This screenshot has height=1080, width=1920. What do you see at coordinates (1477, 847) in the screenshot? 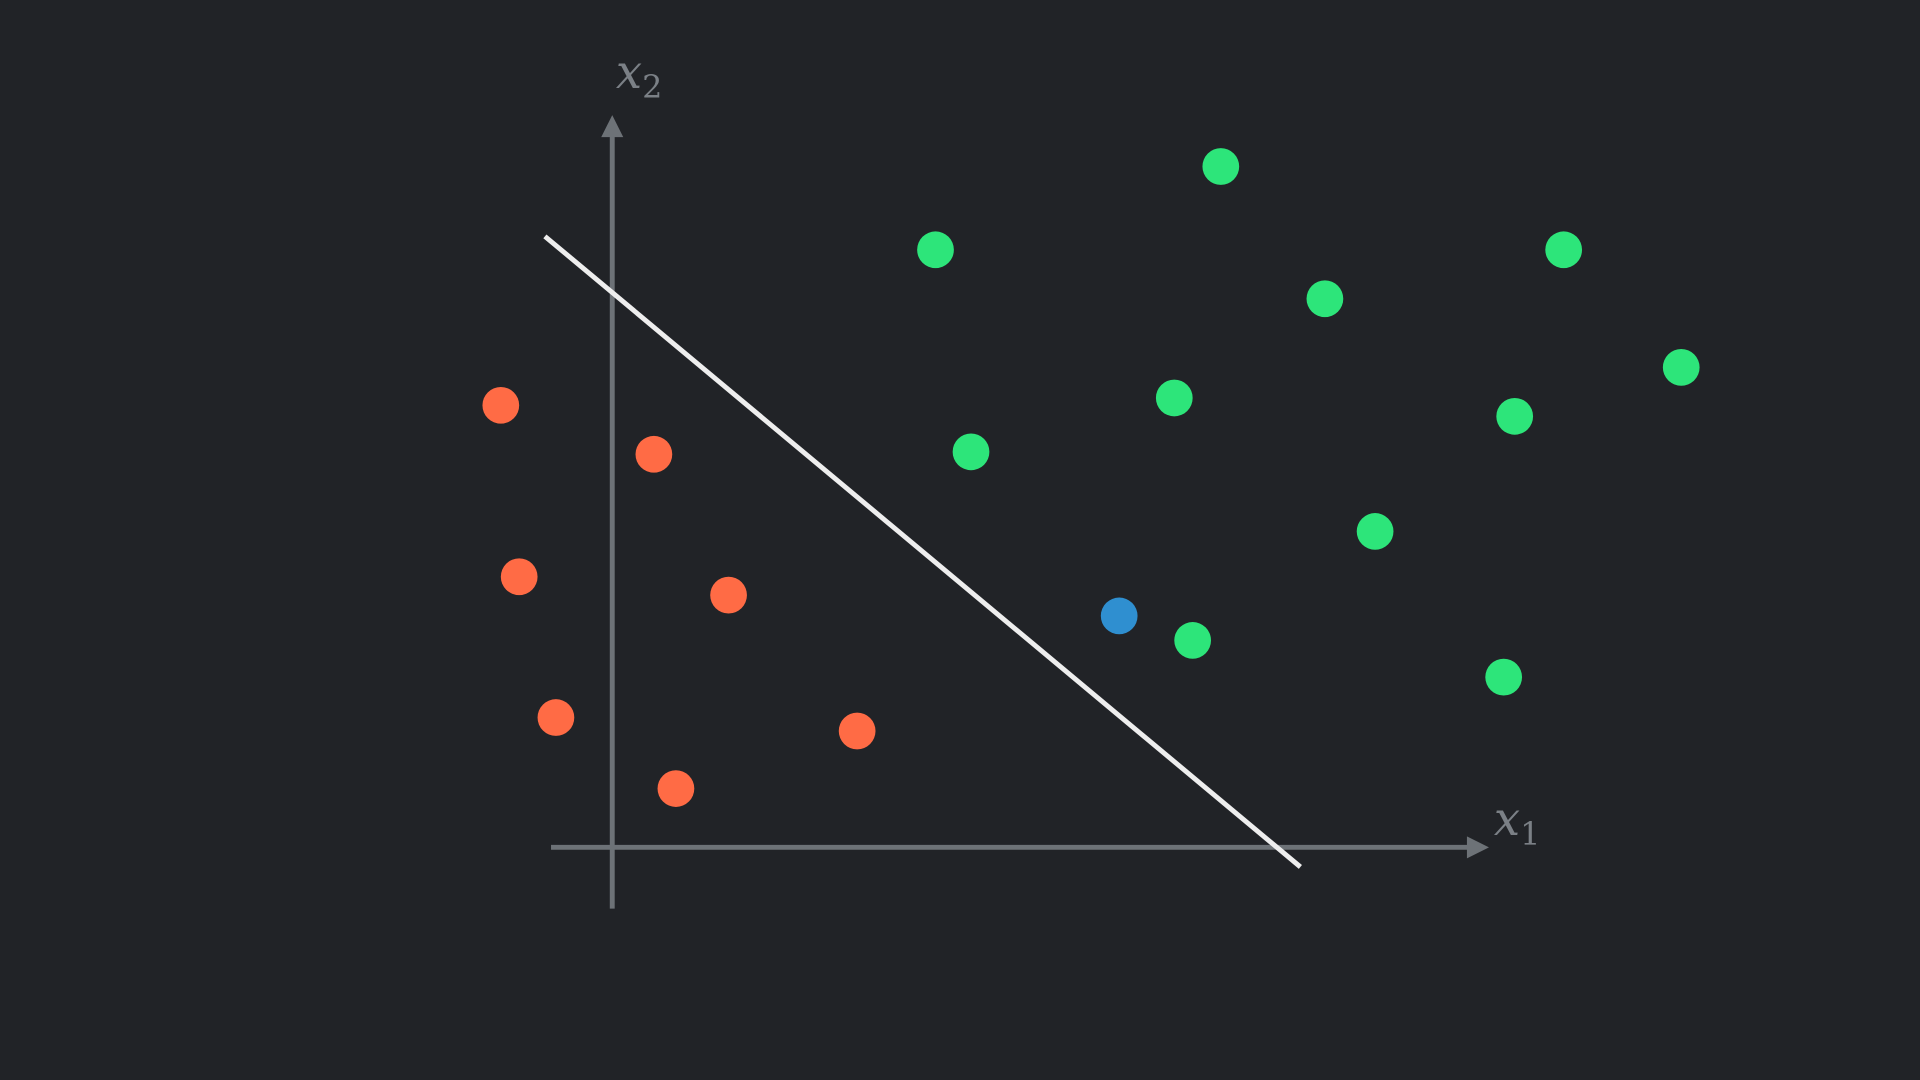
I see `x-arrow` at bounding box center [1477, 847].